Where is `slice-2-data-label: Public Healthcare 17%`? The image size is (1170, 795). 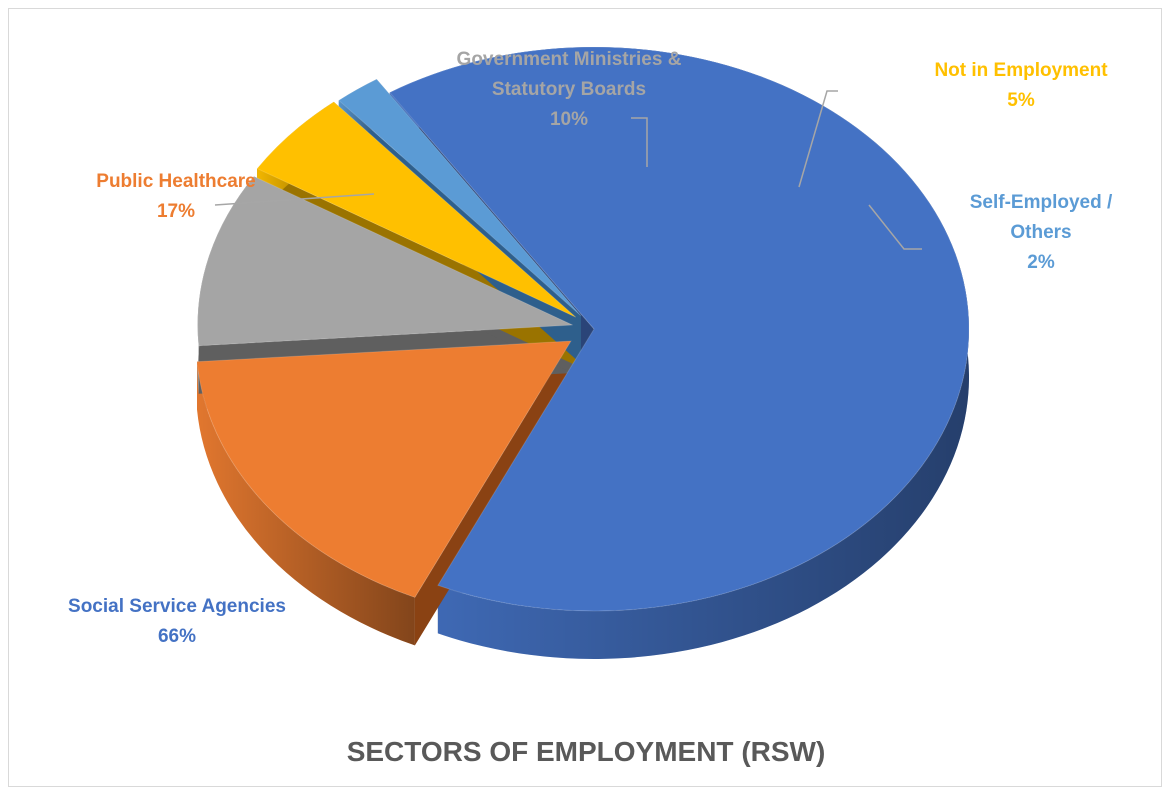
slice-2-data-label: Public Healthcare 17% is located at coordinates (175, 196).